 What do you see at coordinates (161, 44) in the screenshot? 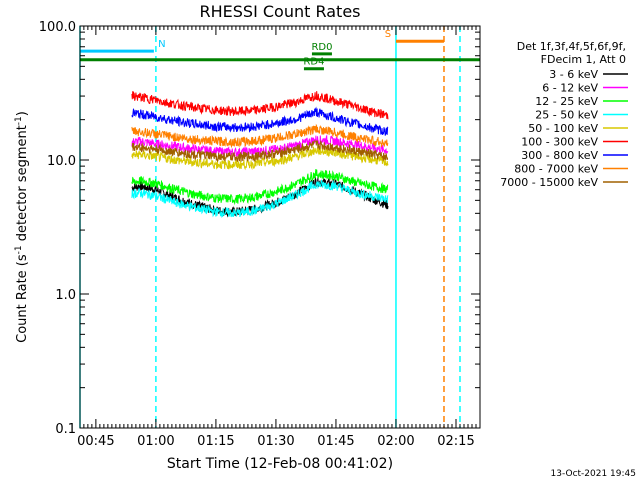
I see `annotation-label: N` at bounding box center [161, 44].